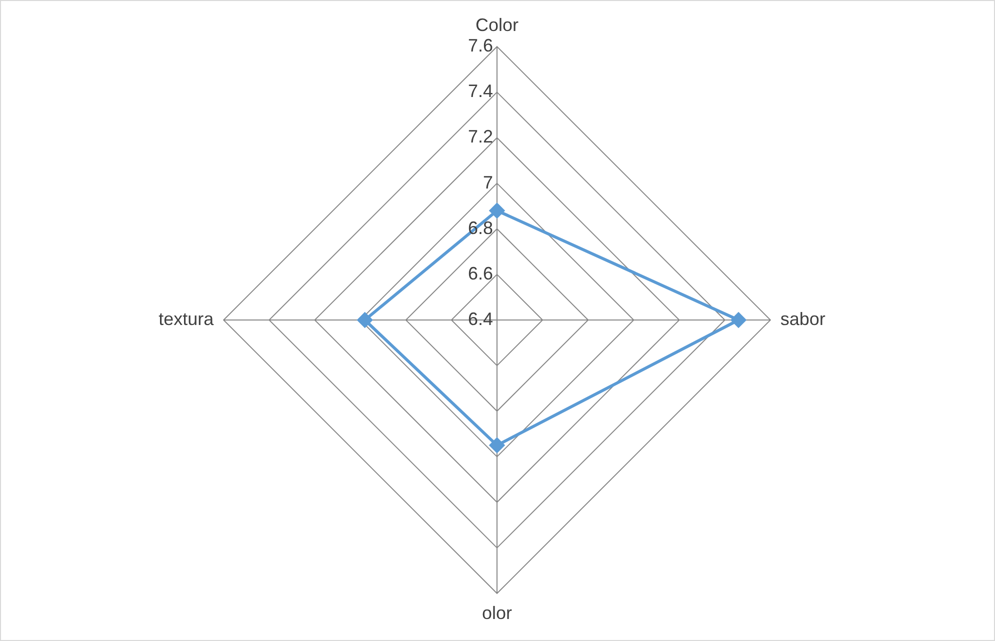 The height and width of the screenshot is (641, 995). I want to click on y-tick-label: 7.6, so click(480, 46).